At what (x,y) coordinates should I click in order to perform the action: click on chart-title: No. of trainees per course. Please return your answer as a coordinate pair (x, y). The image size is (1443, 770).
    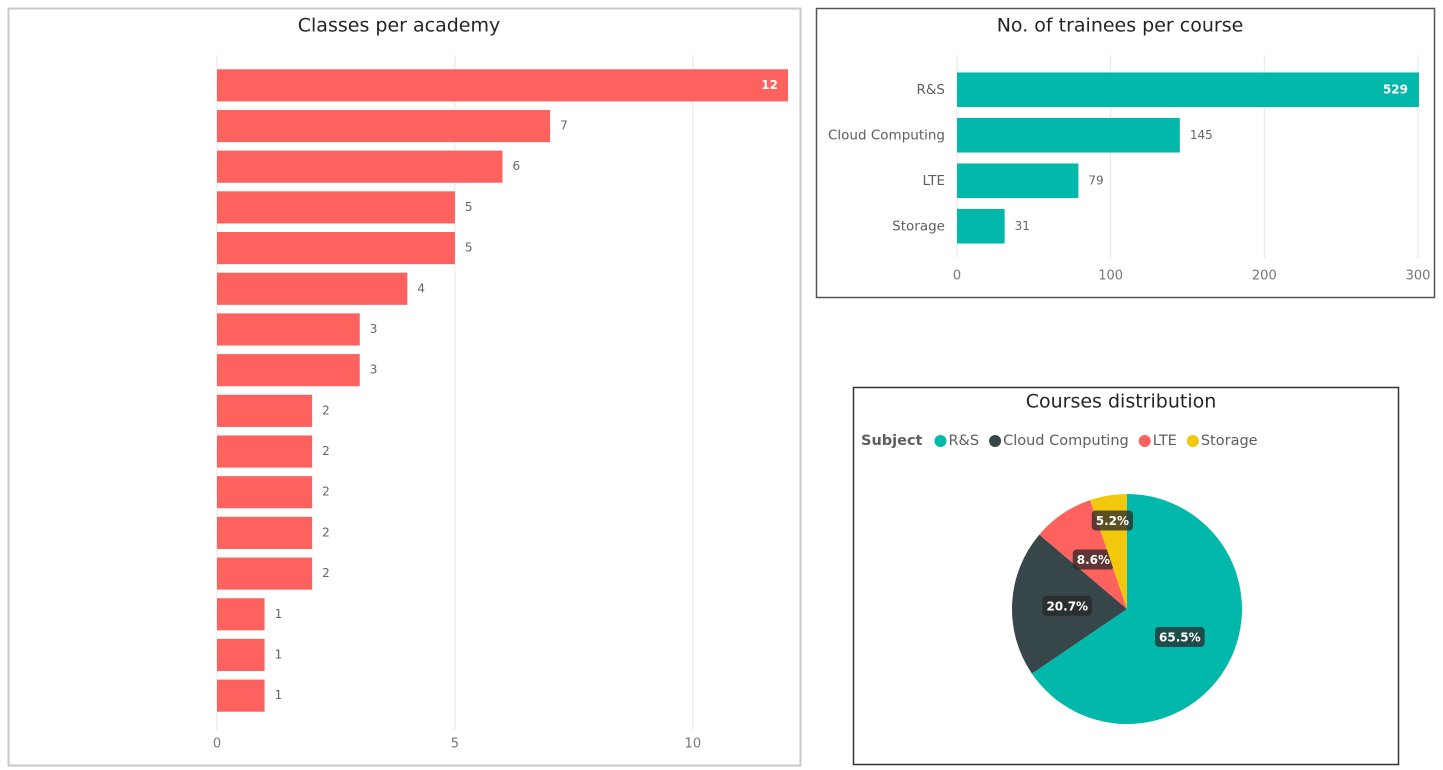
    Looking at the image, I should click on (1120, 26).